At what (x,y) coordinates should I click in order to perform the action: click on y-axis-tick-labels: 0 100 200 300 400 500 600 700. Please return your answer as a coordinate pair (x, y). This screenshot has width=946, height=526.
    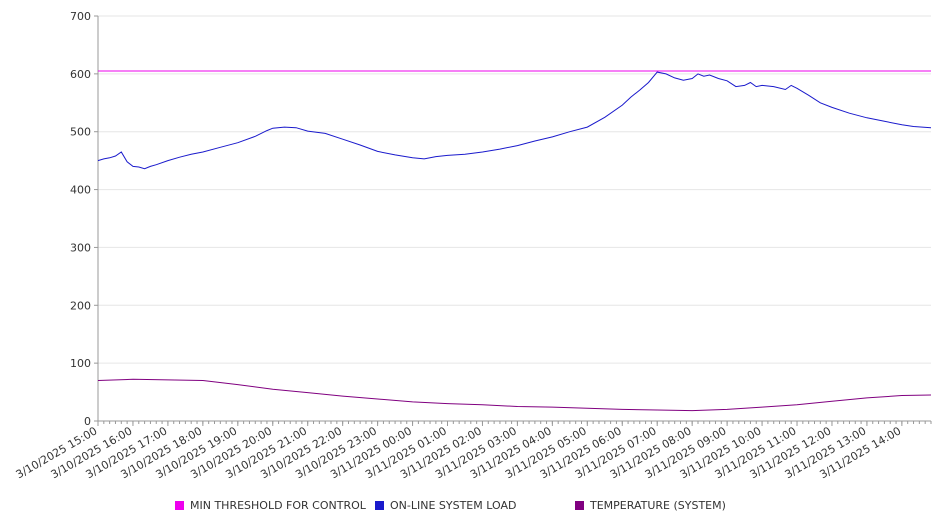
    Looking at the image, I should click on (84, 219).